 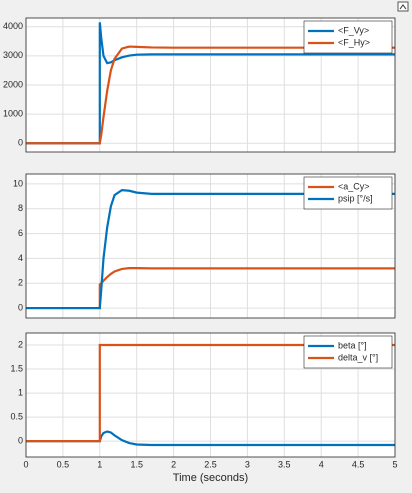 What do you see at coordinates (136, 464) in the screenshot?
I see `x-tick-label: 1.5` at bounding box center [136, 464].